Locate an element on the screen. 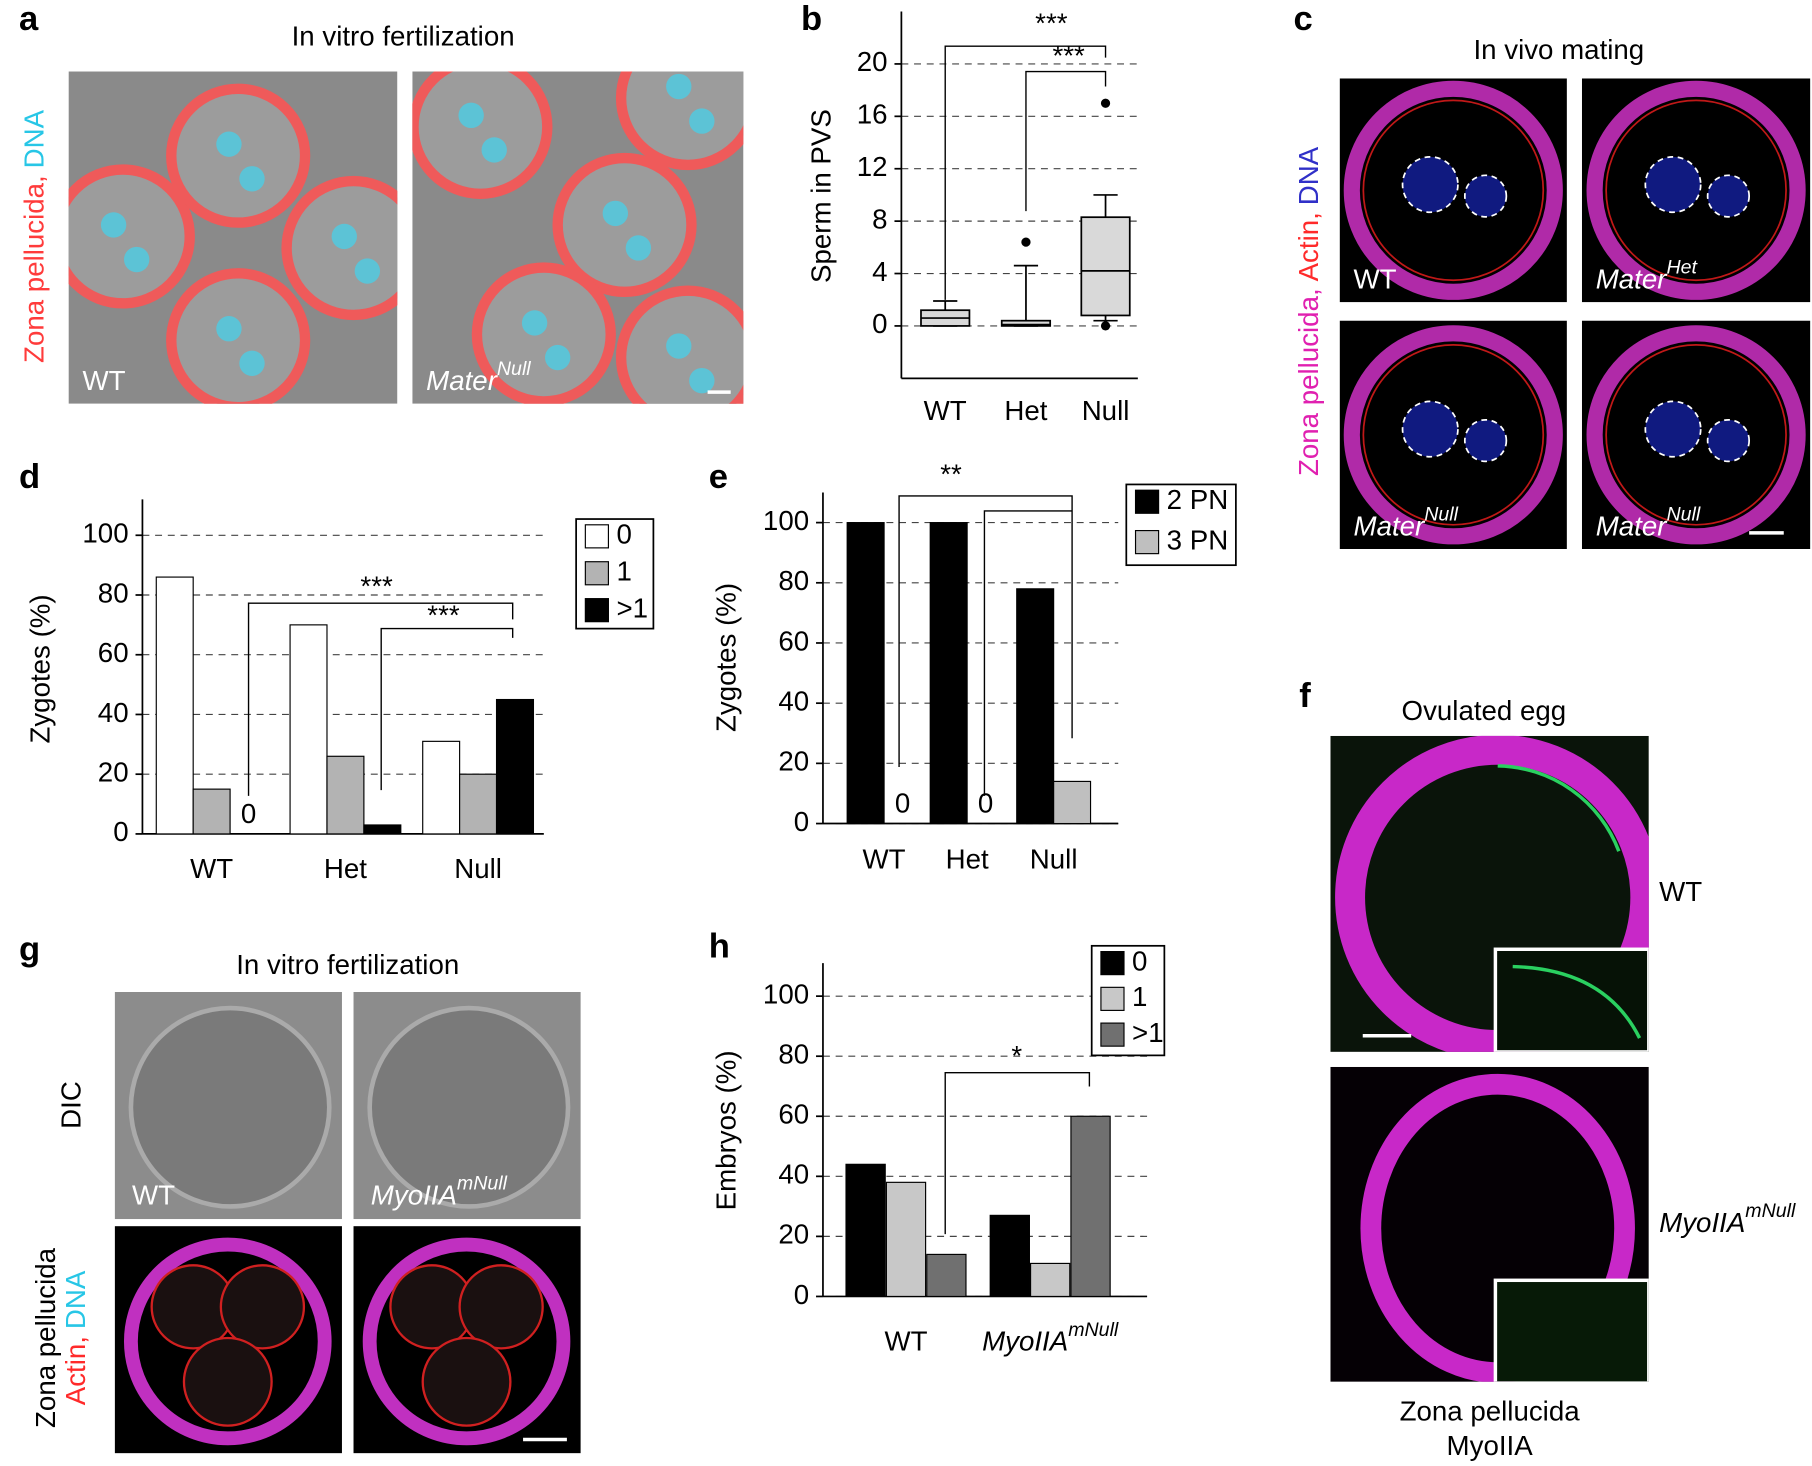  side-label-part: DNA is located at coordinates (34, 138).